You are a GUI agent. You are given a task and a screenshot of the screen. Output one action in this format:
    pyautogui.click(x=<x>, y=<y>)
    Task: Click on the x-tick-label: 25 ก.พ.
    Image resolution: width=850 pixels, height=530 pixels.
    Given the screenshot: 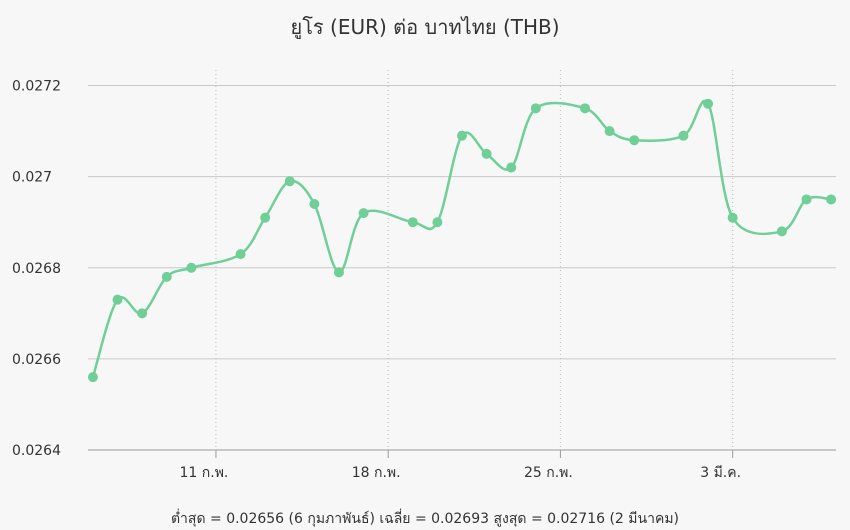 What is the action you would take?
    pyautogui.click(x=548, y=473)
    